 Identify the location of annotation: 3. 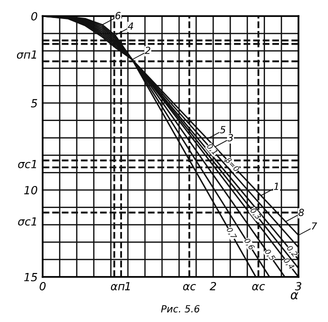
(230, 138).